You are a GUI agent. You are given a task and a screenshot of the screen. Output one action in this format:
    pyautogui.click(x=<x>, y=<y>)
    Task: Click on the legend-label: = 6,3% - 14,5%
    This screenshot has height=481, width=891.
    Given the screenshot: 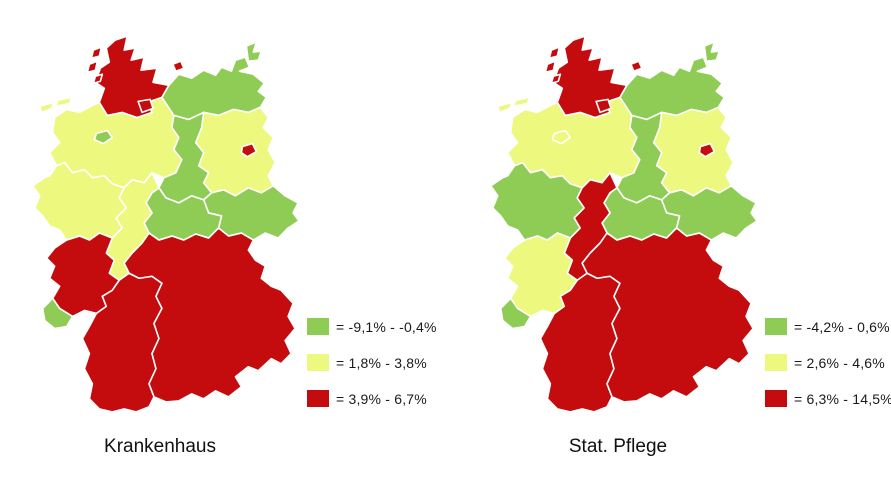 What is the action you would take?
    pyautogui.click(x=842, y=398)
    